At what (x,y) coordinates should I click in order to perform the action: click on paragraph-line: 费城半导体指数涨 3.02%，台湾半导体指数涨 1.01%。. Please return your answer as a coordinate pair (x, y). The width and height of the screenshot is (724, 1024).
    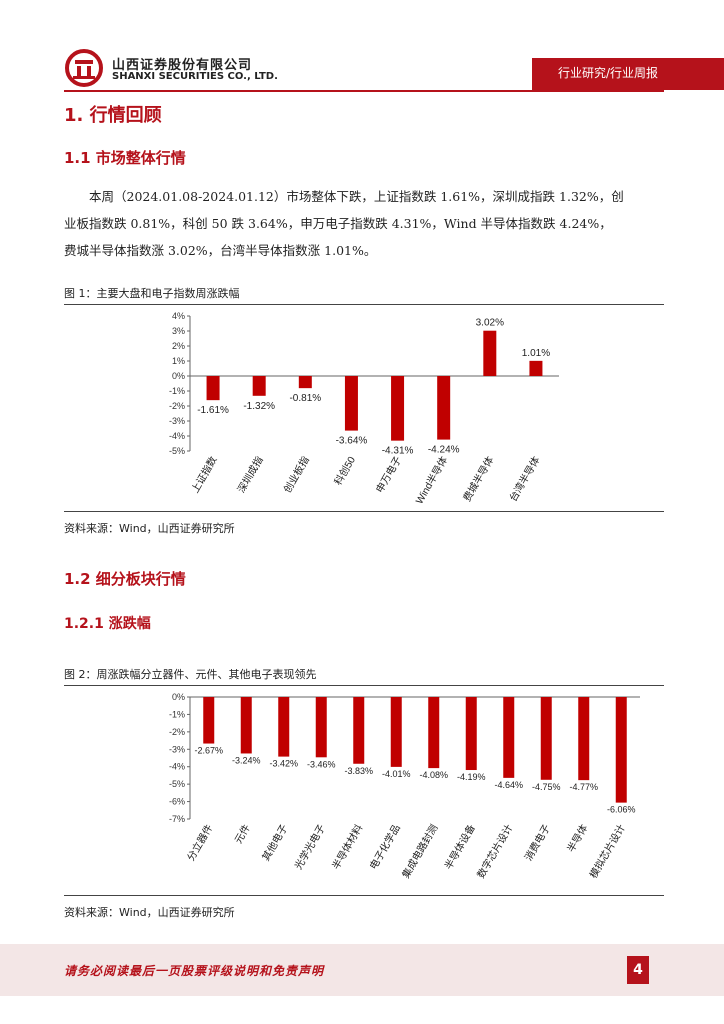
    Looking at the image, I should click on (220, 250).